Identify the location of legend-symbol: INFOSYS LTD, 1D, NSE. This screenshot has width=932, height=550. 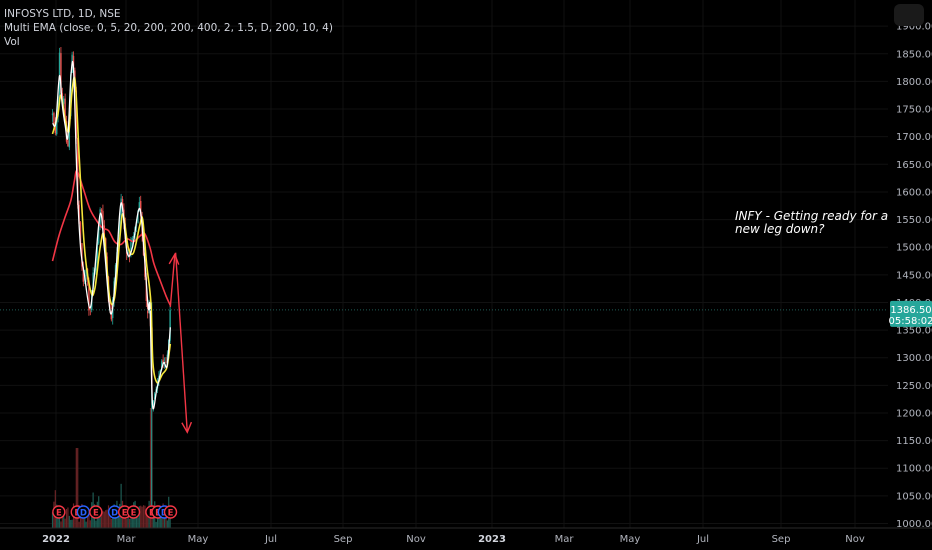
(62, 14).